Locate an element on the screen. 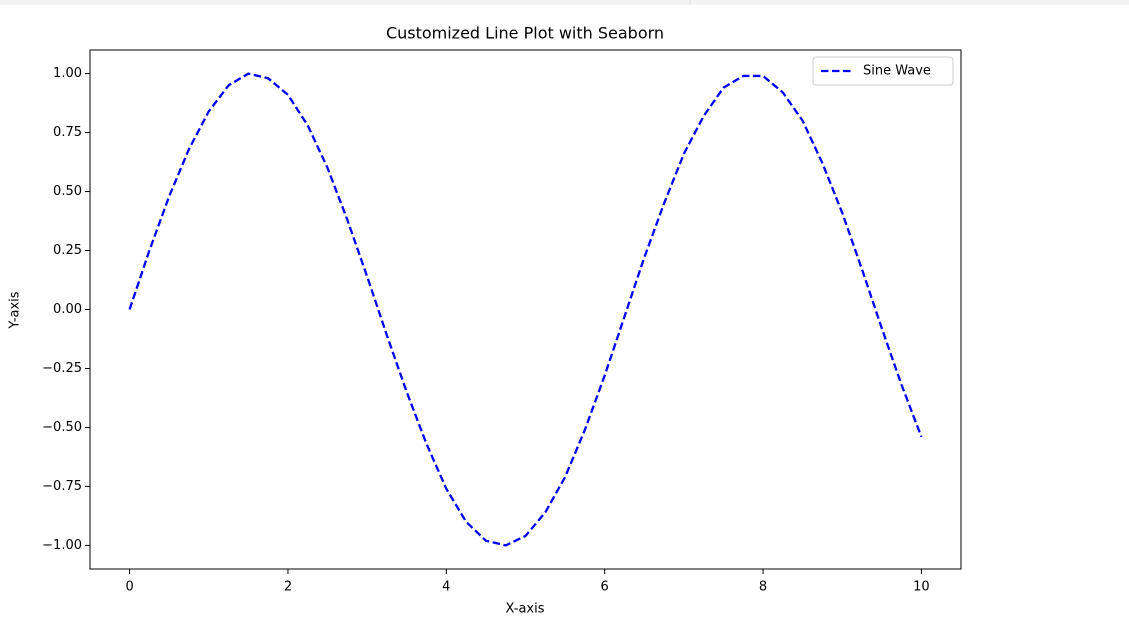 This screenshot has width=1129, height=623. y-tick-label: −0.50 is located at coordinates (62, 427).